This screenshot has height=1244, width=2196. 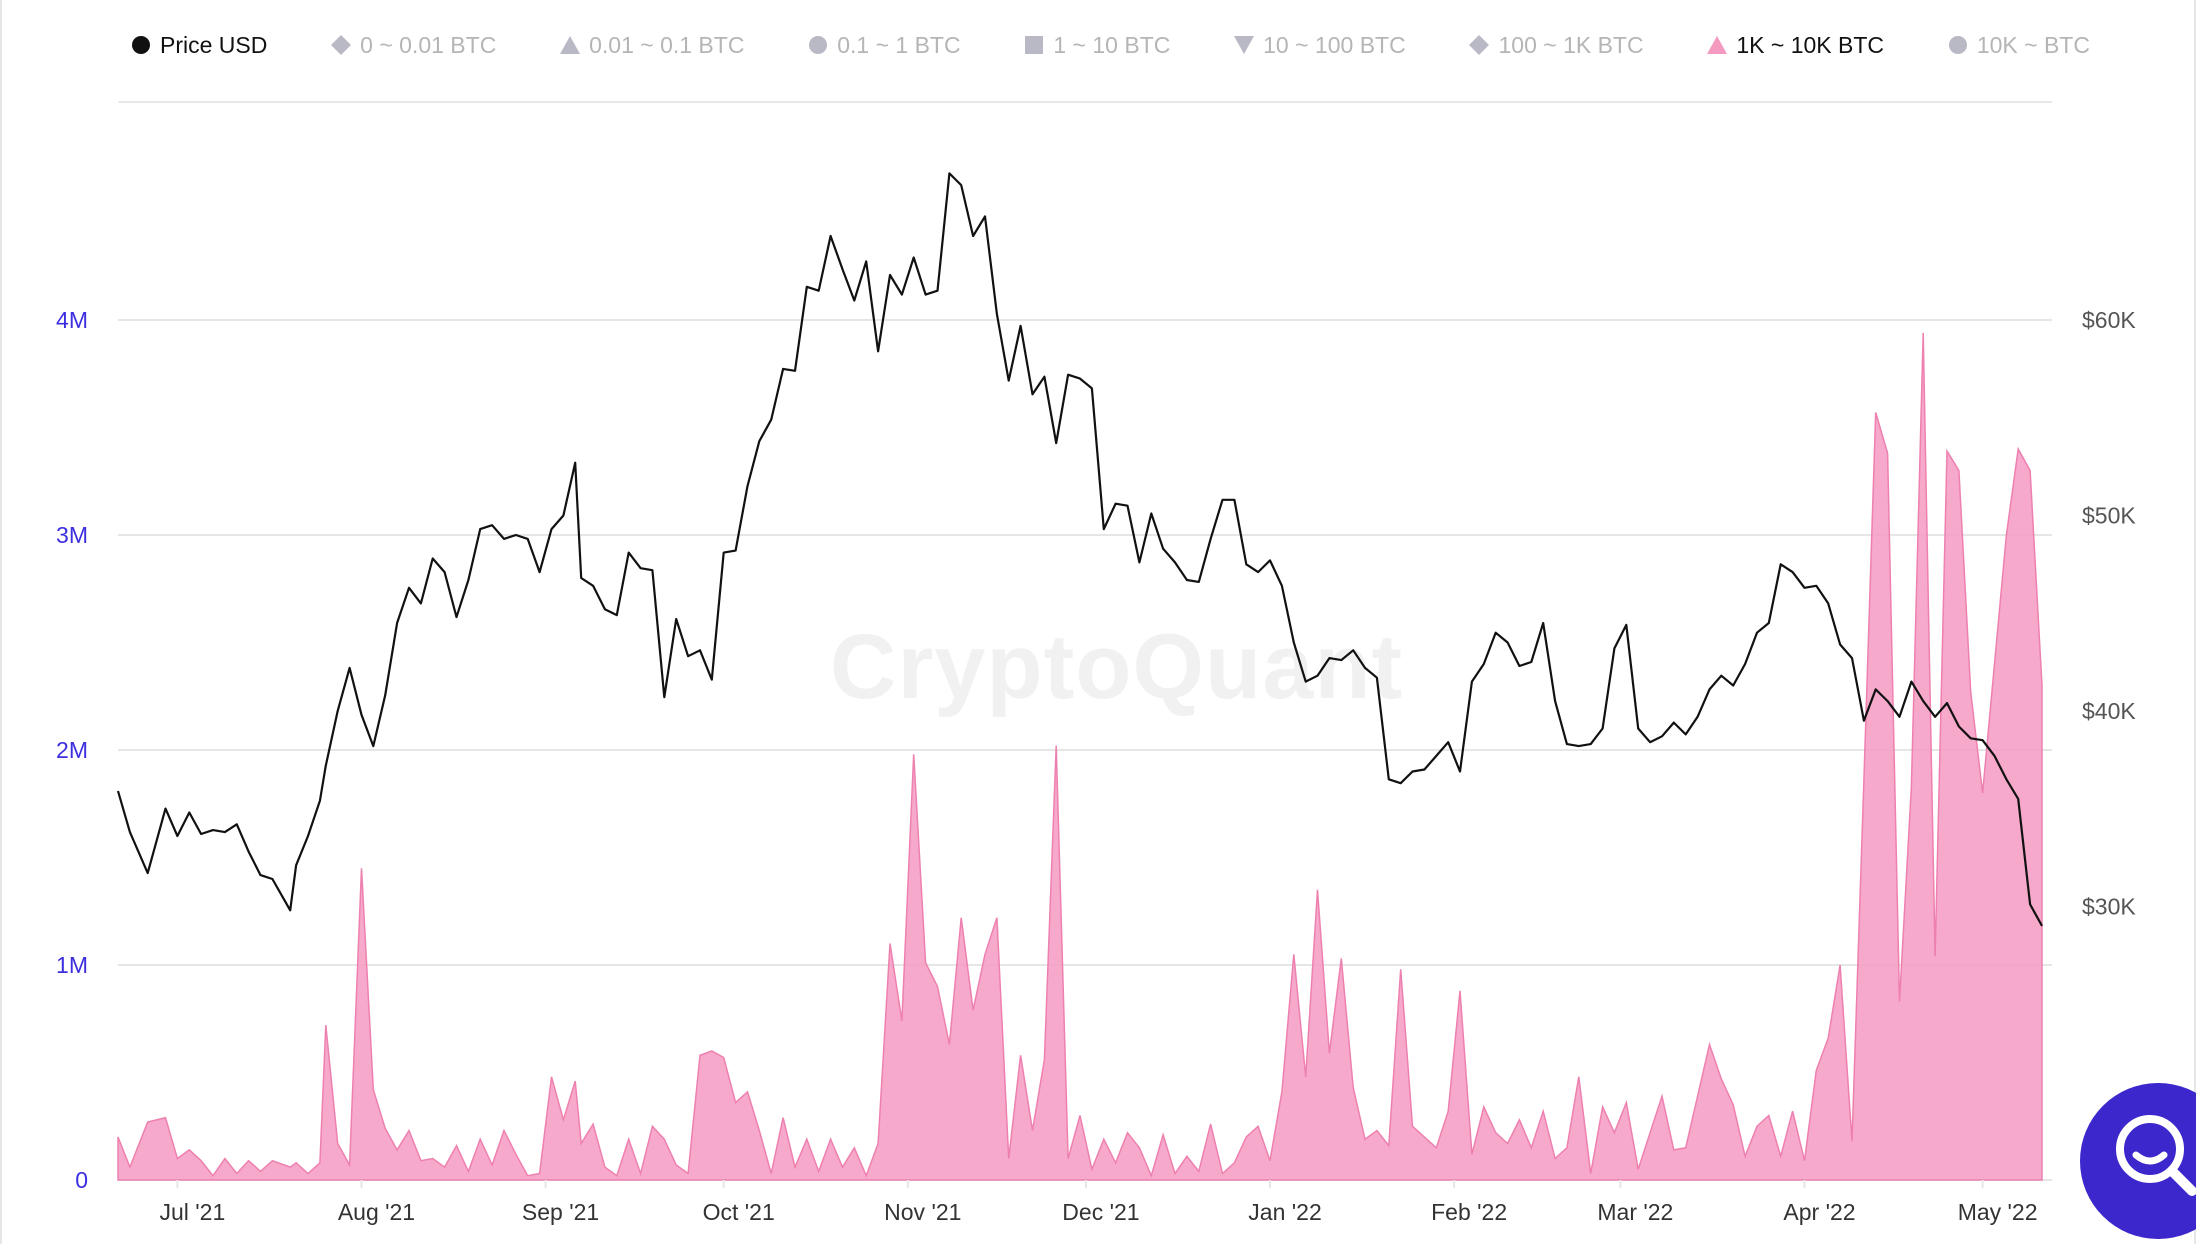 What do you see at coordinates (2109, 515) in the screenshot?
I see `y-right-tick-label: $50K` at bounding box center [2109, 515].